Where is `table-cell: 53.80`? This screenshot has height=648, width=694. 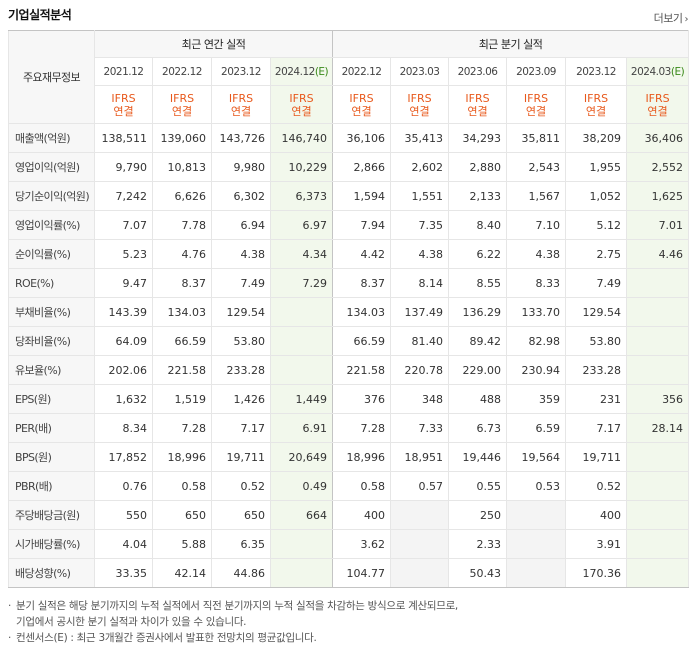
table-cell: 53.80 is located at coordinates (596, 341).